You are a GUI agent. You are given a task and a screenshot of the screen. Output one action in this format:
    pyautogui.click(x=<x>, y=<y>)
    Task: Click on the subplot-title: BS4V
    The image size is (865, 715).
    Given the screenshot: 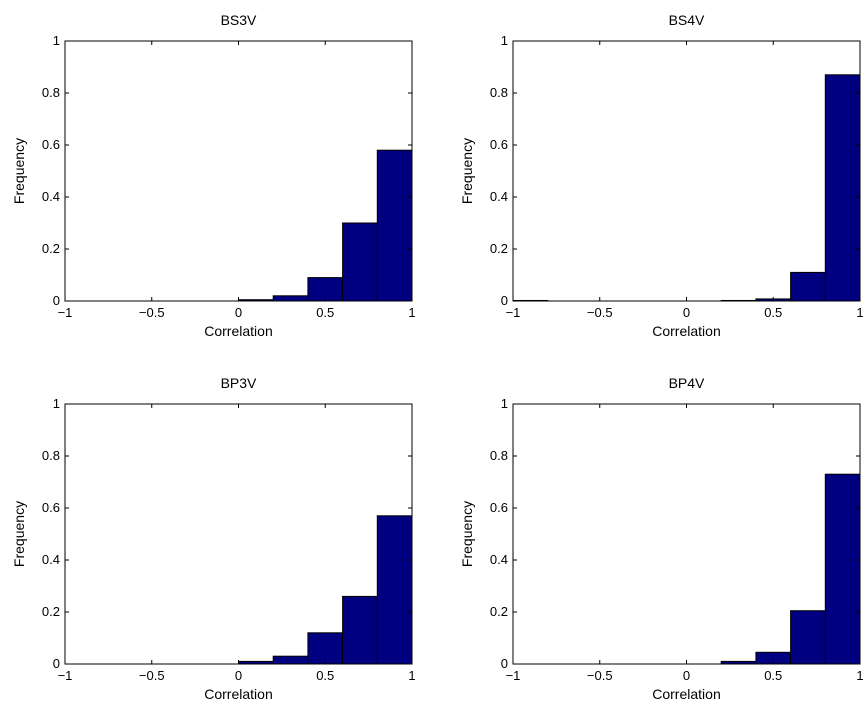 What is the action you would take?
    pyautogui.click(x=687, y=20)
    